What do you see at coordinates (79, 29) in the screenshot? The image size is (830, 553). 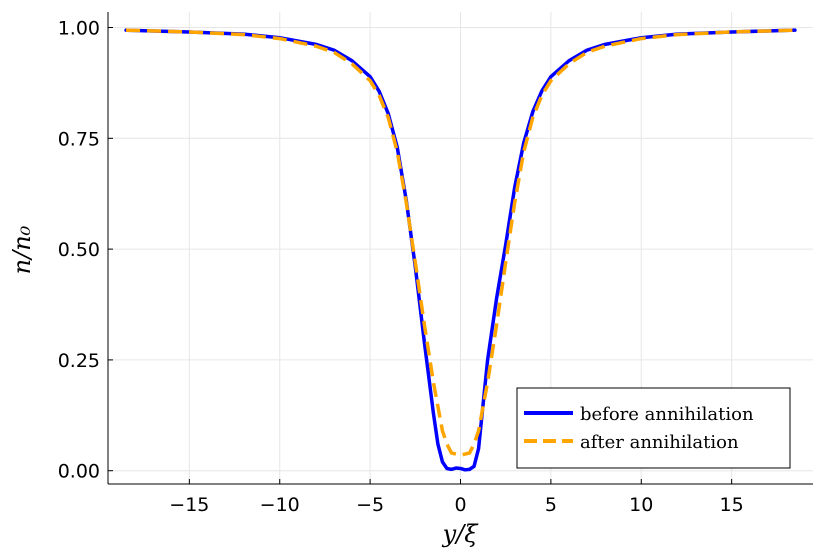 I see `y-tick-label: 1.00` at bounding box center [79, 29].